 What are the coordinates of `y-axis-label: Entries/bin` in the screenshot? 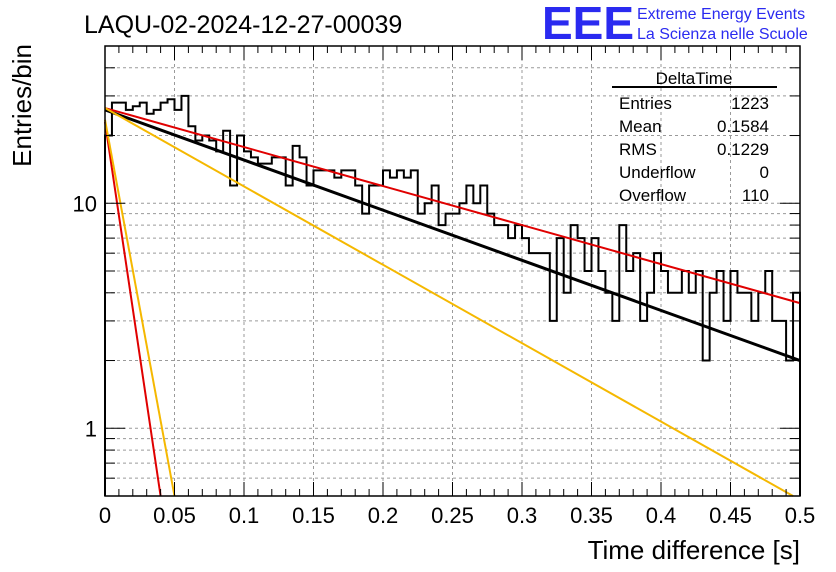 It's located at (22, 105).